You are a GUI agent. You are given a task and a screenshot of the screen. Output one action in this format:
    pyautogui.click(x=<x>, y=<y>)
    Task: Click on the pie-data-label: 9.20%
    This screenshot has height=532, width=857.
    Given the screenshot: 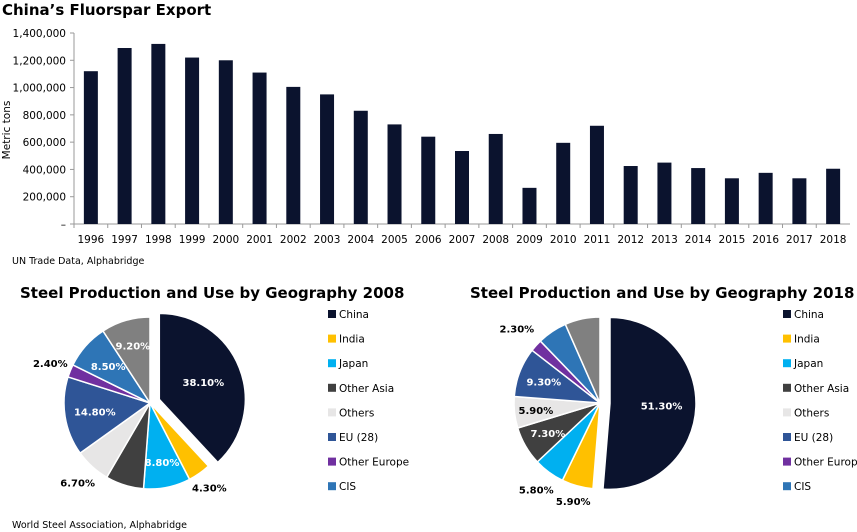 What is the action you would take?
    pyautogui.click(x=132, y=346)
    